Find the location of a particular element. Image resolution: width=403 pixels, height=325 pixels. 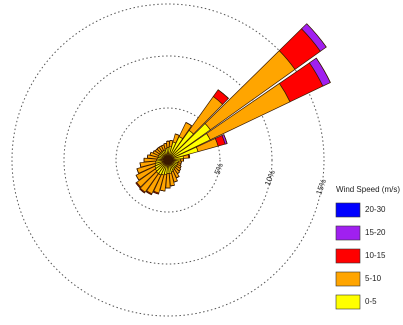

legend-label: 10-15 is located at coordinates (375, 255).